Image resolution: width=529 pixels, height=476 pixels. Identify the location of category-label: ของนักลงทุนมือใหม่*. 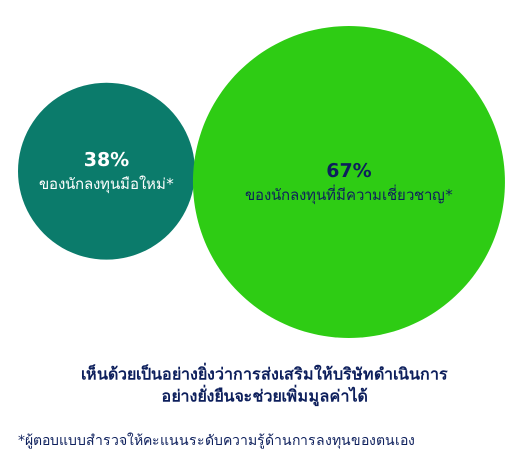
(106, 184).